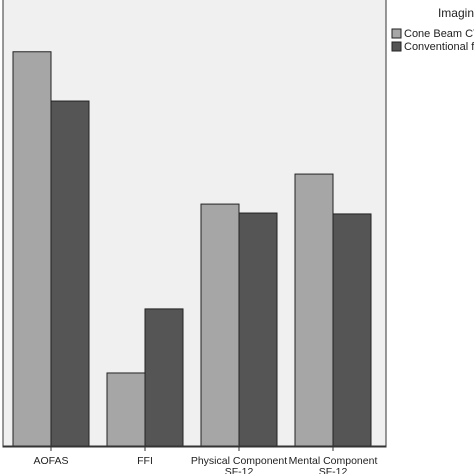 The image size is (474, 474). What do you see at coordinates (439, 47) in the screenshot?
I see `legend-label: Conventional fl` at bounding box center [439, 47].